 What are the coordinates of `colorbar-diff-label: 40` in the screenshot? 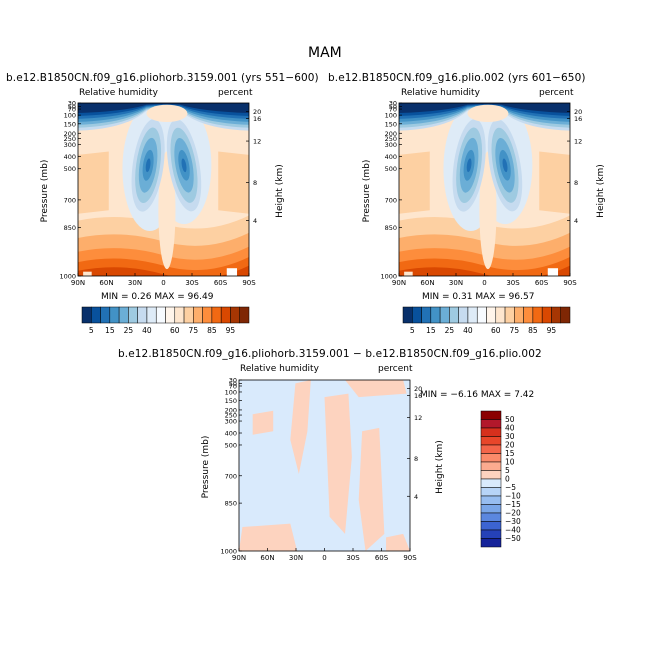 It's located at (510, 428).